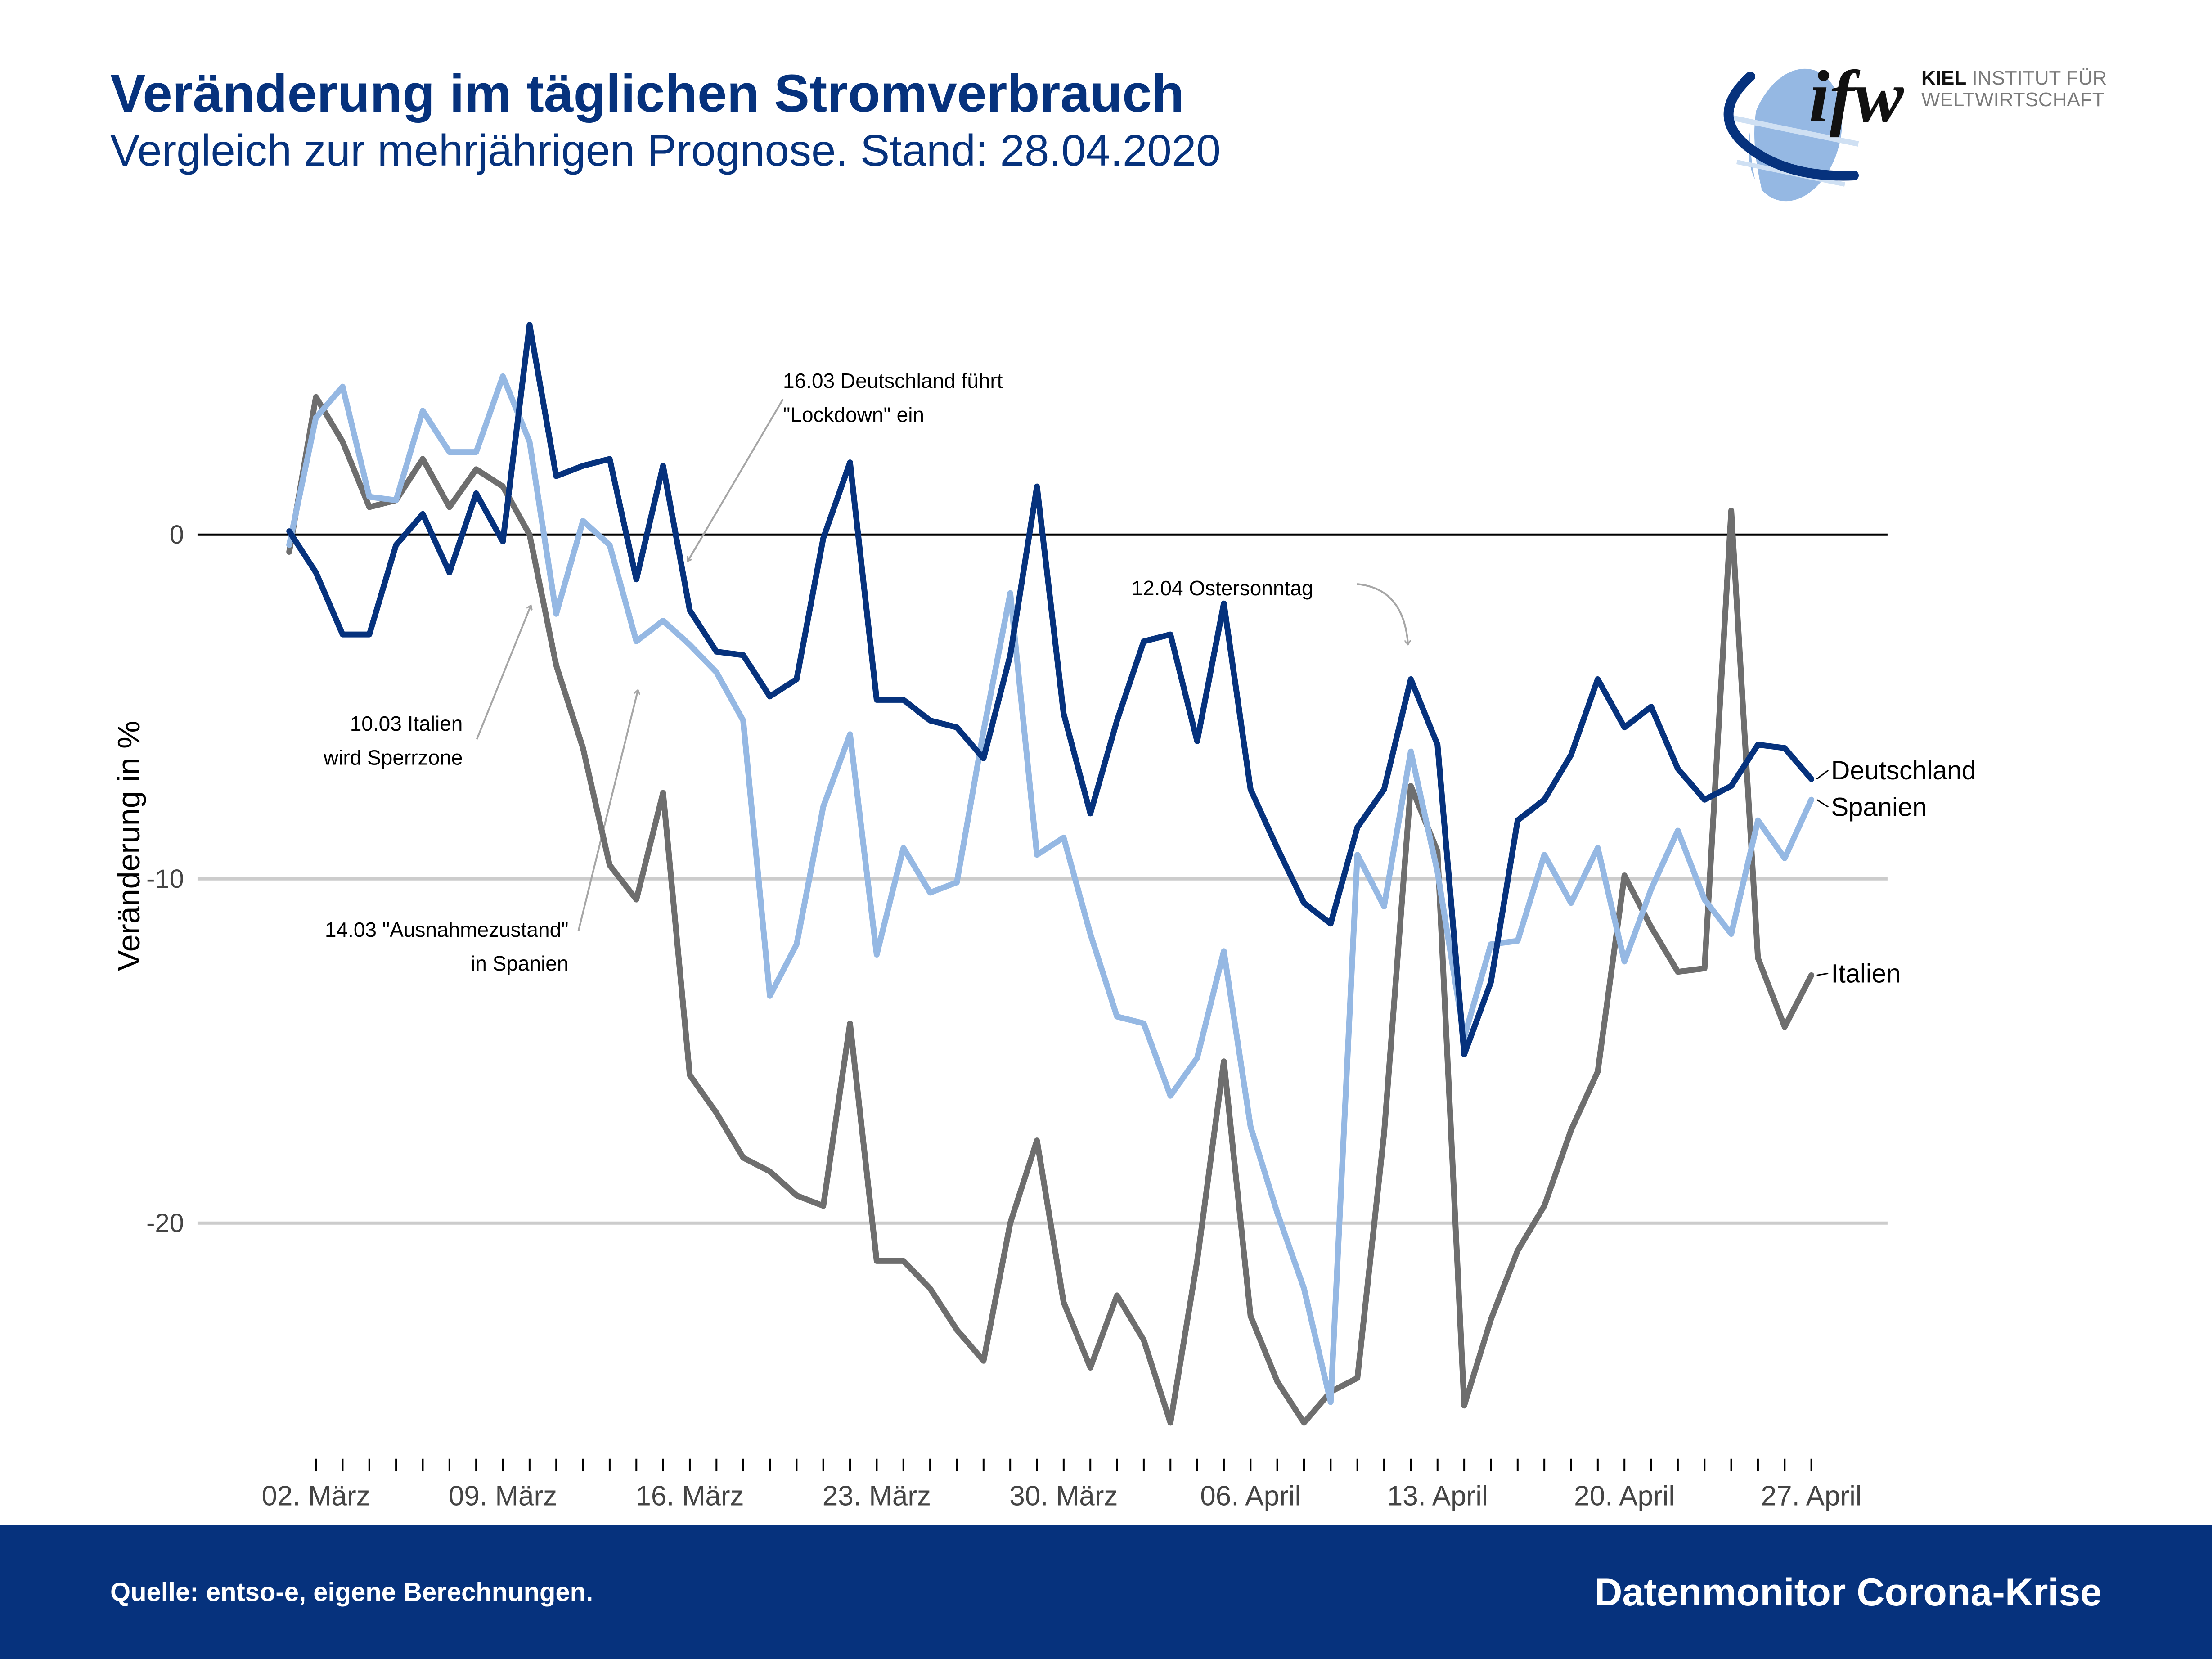  What do you see at coordinates (877, 1495) in the screenshot?
I see `x-tick-label: 23. März` at bounding box center [877, 1495].